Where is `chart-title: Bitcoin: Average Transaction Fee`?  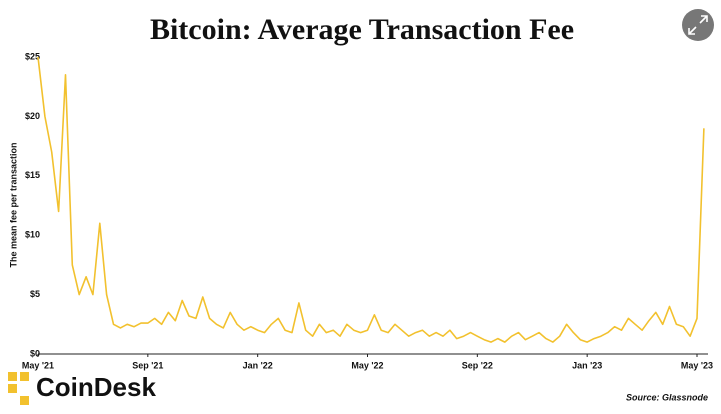 chart-title: Bitcoin: Average Transaction Fee is located at coordinates (362, 29).